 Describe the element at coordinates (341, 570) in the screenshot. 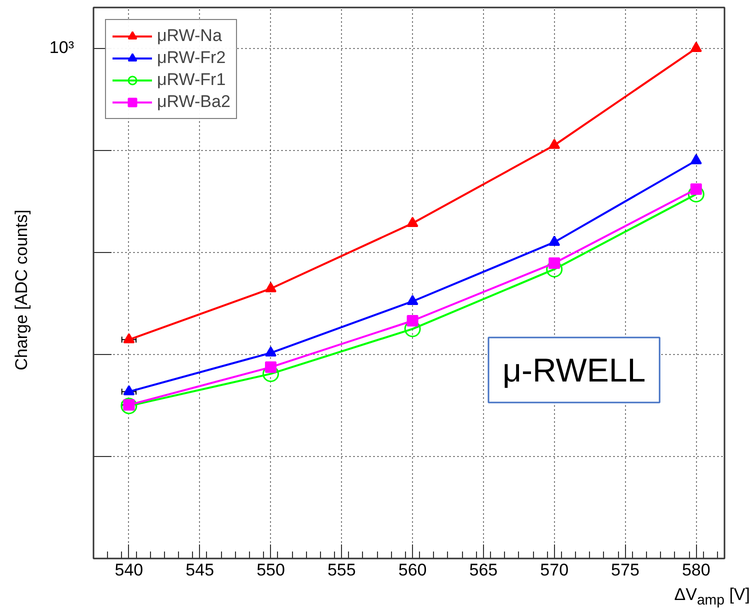

I see `x-tick-label: 555` at that location.